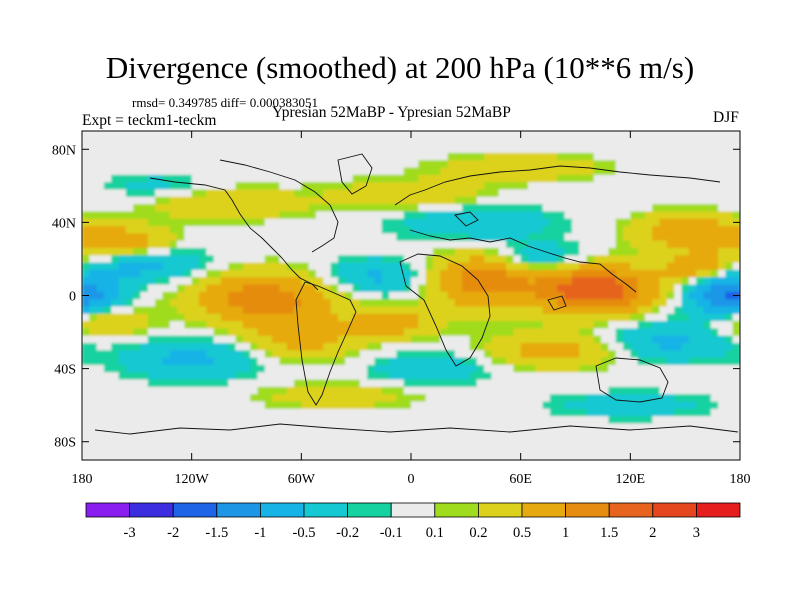  Describe the element at coordinates (520, 479) in the screenshot. I see `x-tick-label: 60E` at that location.